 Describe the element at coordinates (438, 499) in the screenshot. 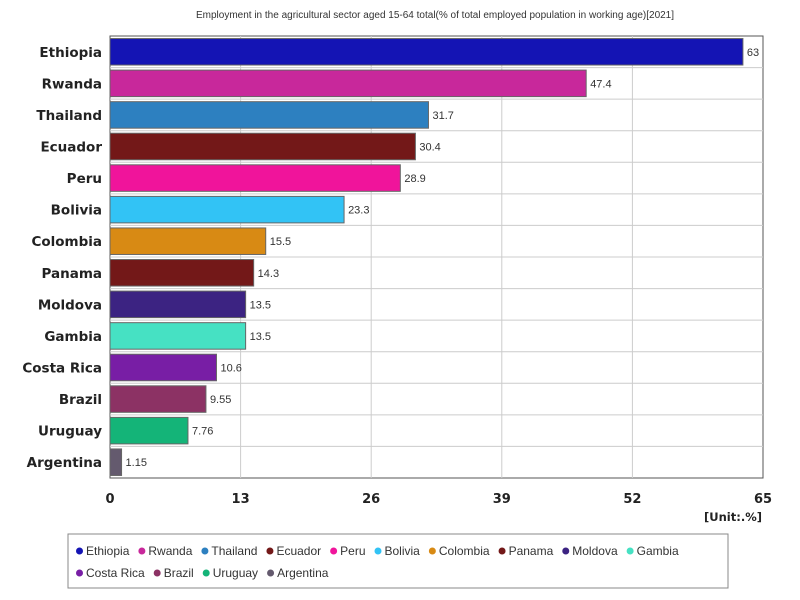

I see `x-axis-ticks: 0 13 26 39 52 65` at that location.